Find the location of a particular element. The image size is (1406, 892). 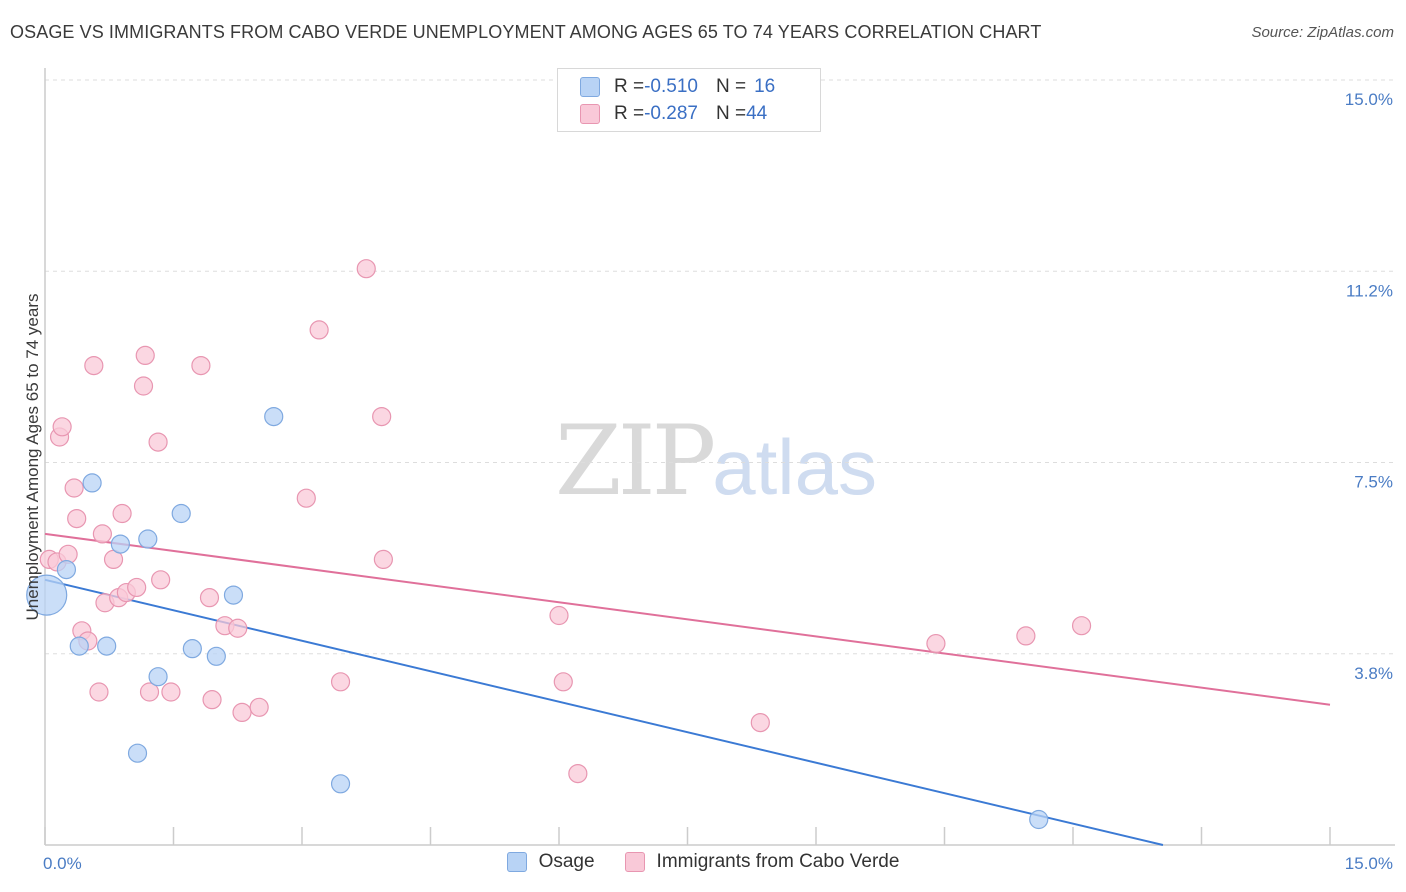

y-tick-label-1: 11.2% is located at coordinates (1369, 290).